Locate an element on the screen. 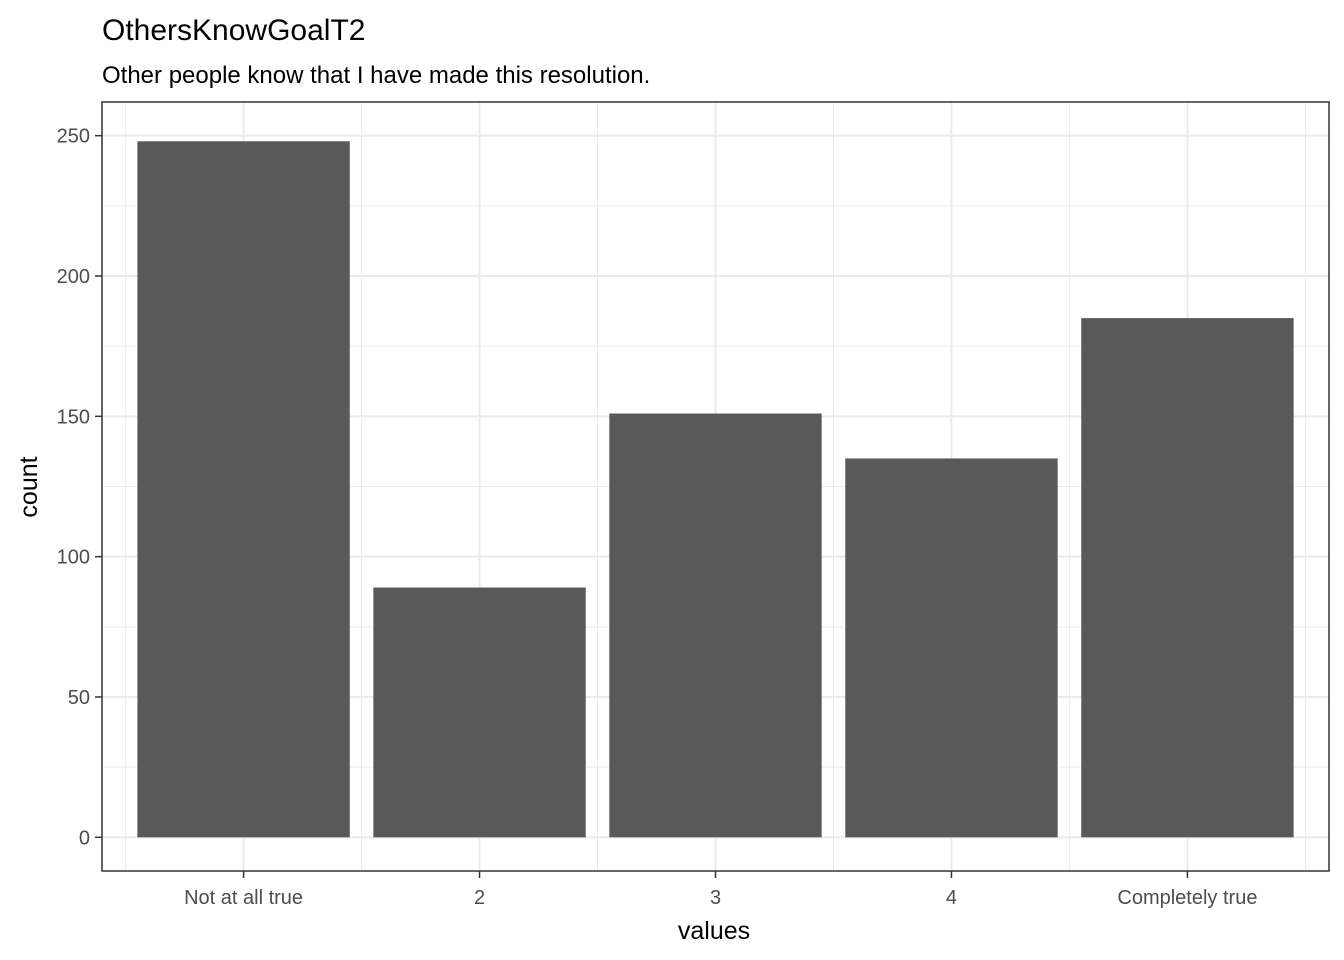 The width and height of the screenshot is (1344, 960). y-tick-label: 250 is located at coordinates (73, 137).